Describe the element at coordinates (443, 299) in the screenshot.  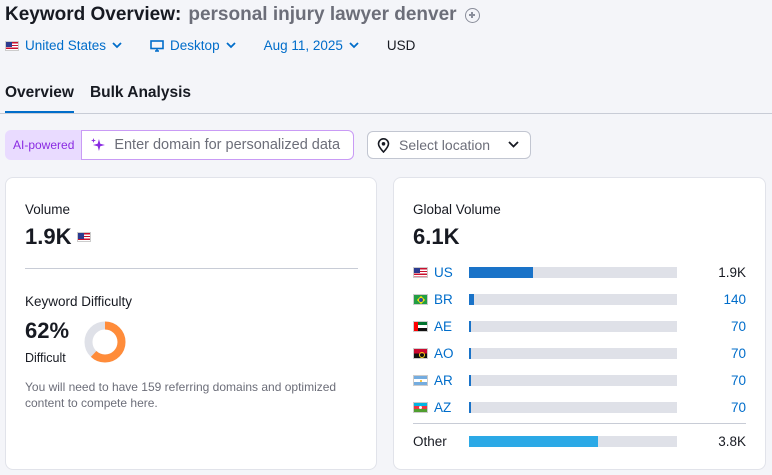
I see `country-code: BR` at that location.